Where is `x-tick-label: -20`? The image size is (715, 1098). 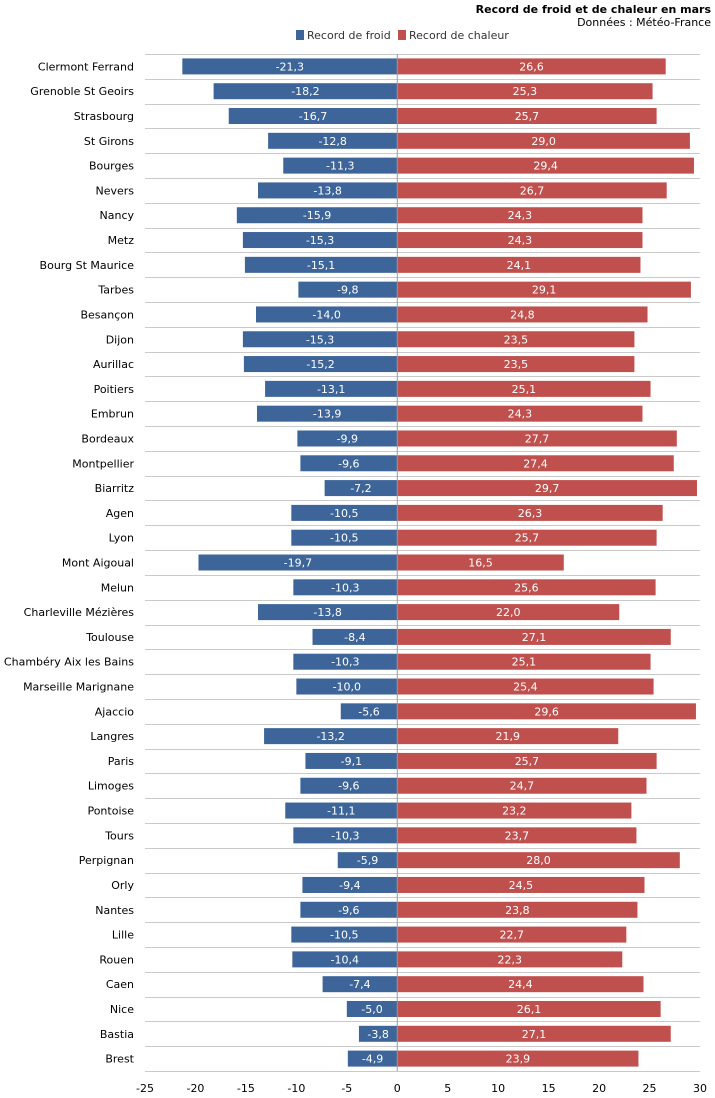
x-tick-label: -20 is located at coordinates (195, 1088).